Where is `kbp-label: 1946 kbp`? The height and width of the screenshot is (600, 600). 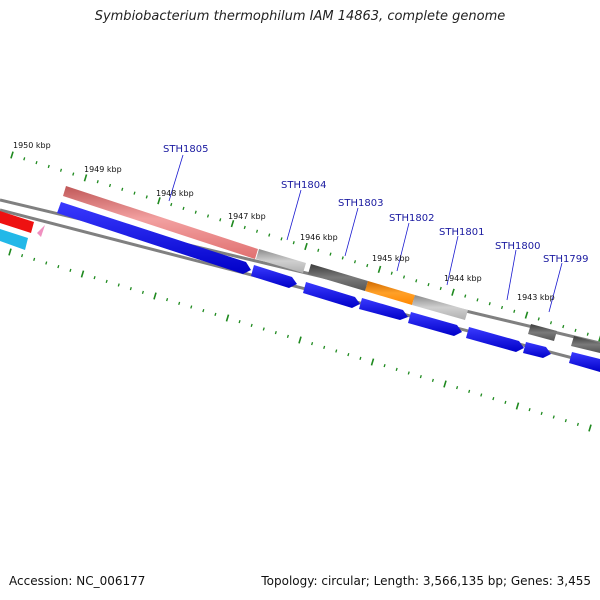
kbp-label: 1946 kbp is located at coordinates (319, 237).